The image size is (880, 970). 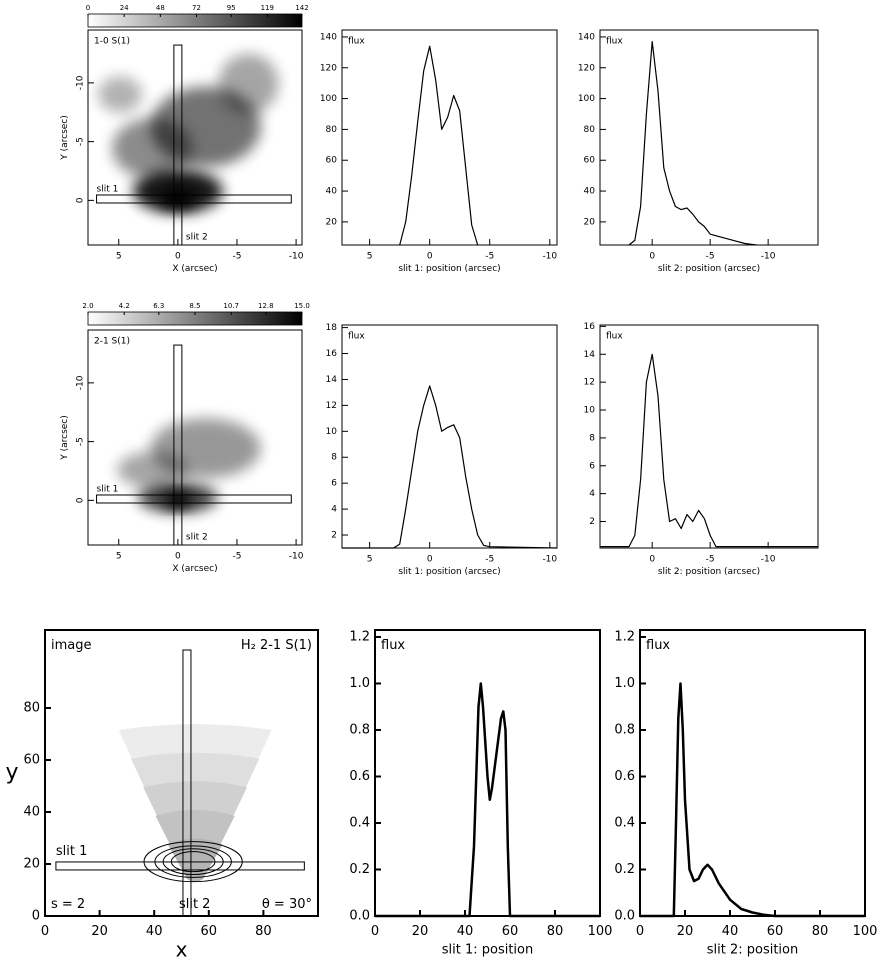 I want to click on y-tick-label: 20, so click(x=590, y=222).